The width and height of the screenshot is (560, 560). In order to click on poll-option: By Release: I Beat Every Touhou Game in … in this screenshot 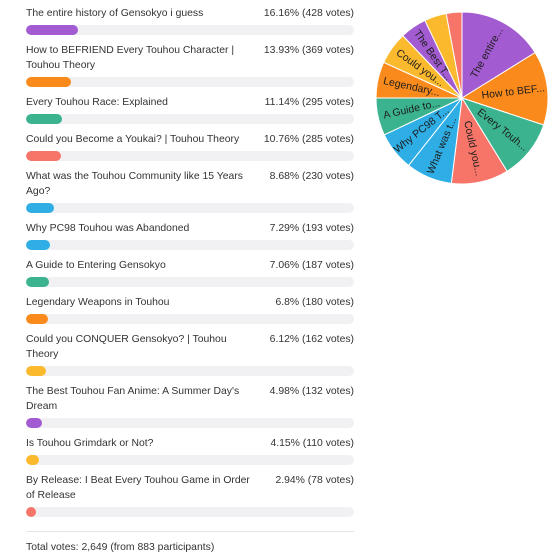, I will do `click(190, 495)`.